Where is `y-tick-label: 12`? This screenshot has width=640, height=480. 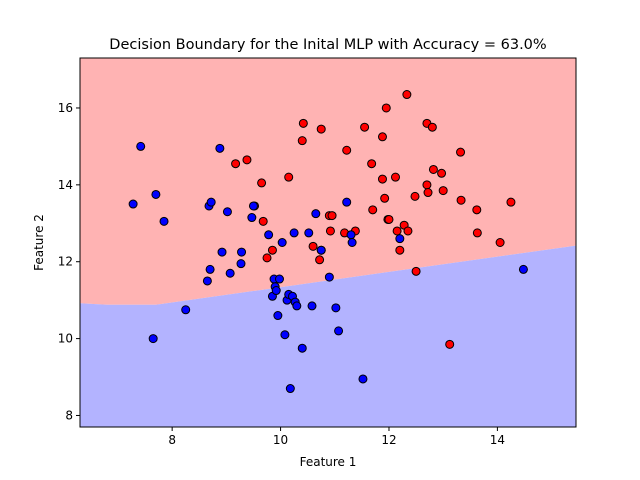
y-tick-label: 12 is located at coordinates (65, 262).